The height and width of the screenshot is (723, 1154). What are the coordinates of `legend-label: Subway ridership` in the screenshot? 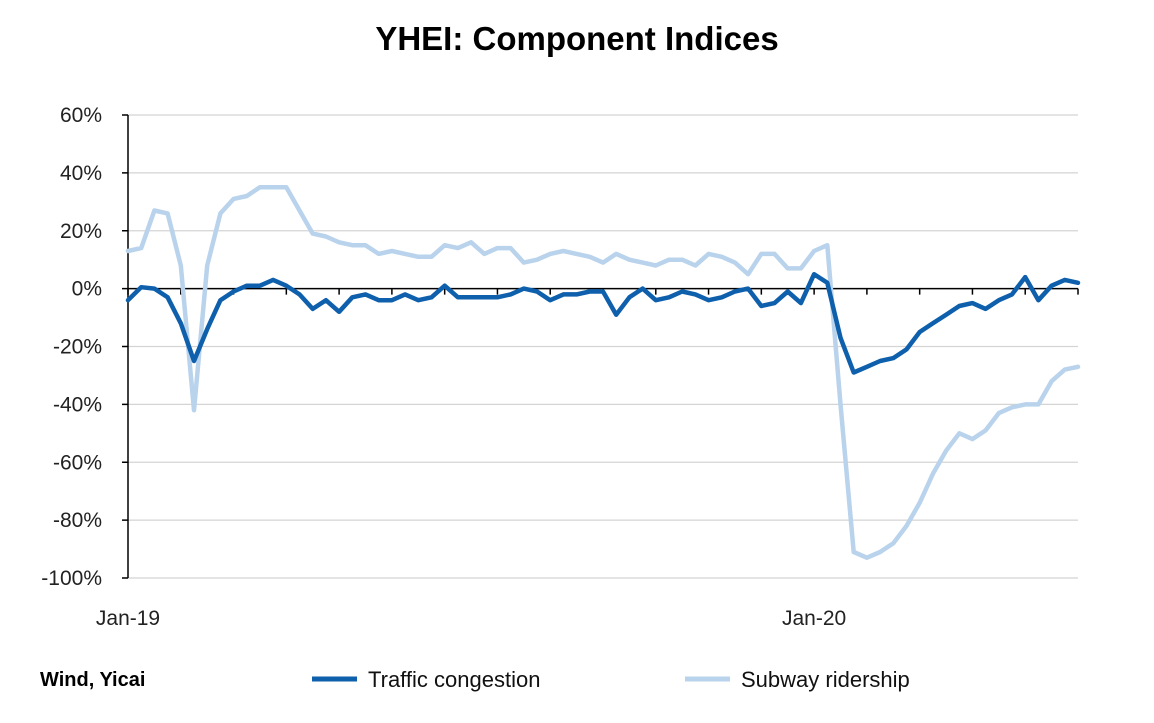 It's located at (825, 679).